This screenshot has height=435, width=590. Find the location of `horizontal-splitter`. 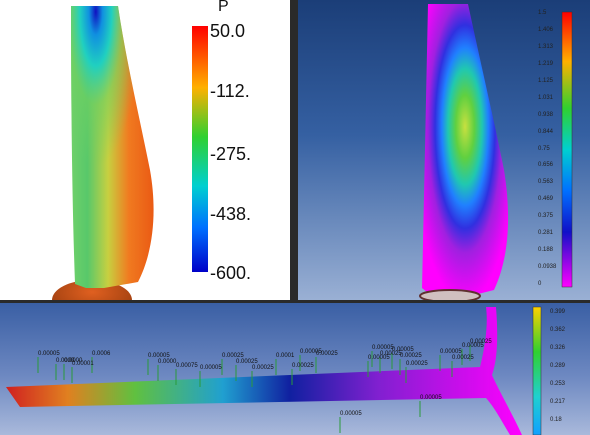

horizontal-splitter is located at coordinates (295, 301).